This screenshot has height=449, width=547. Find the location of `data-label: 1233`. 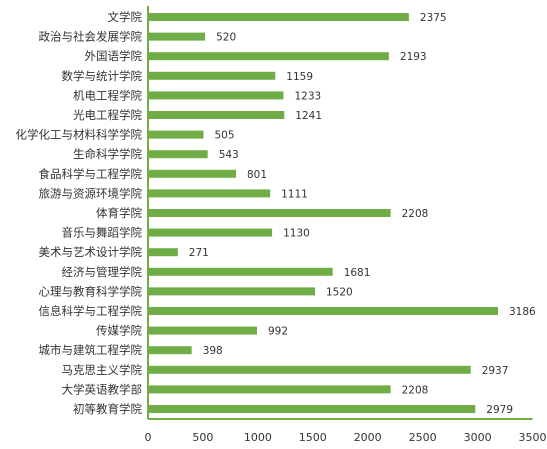

data-label: 1233 is located at coordinates (308, 96).